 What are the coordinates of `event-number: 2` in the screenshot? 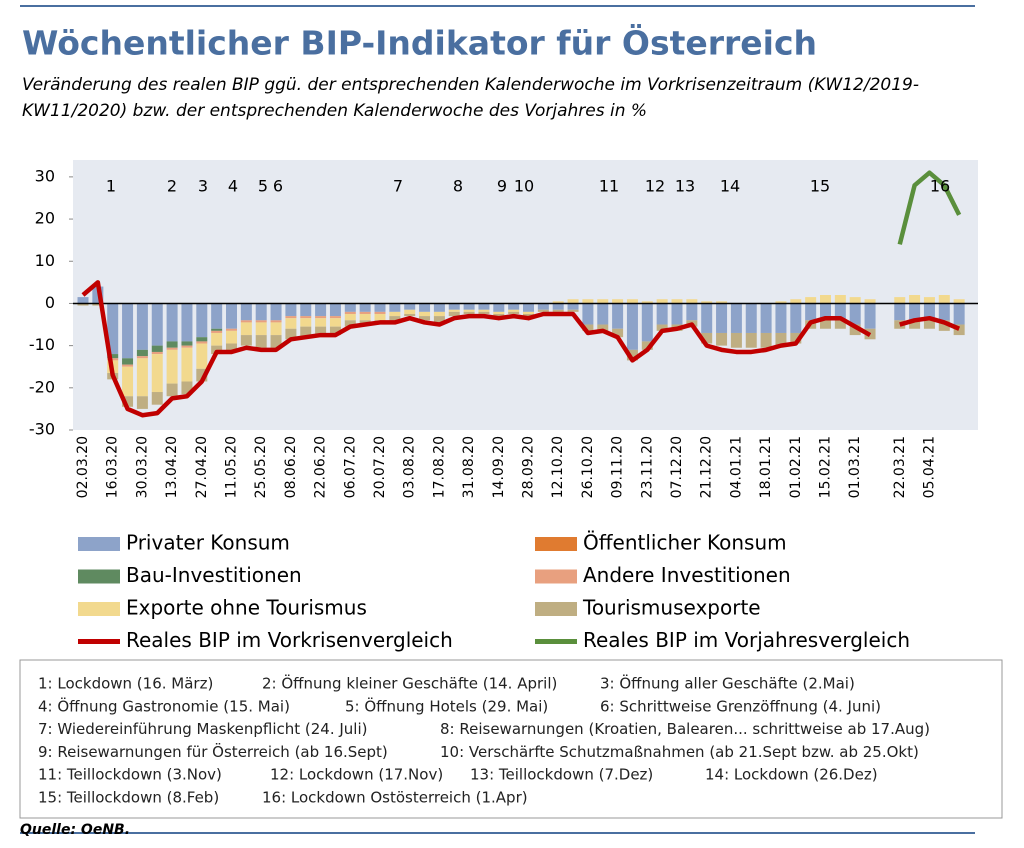 It's located at (172, 186).